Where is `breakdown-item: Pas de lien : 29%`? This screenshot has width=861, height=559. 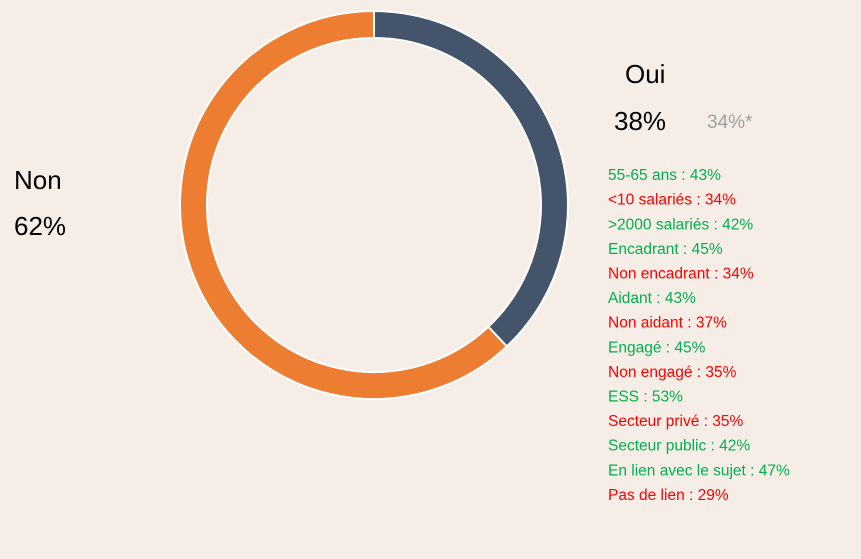
breakdown-item: Pas de lien : 29% is located at coordinates (668, 495).